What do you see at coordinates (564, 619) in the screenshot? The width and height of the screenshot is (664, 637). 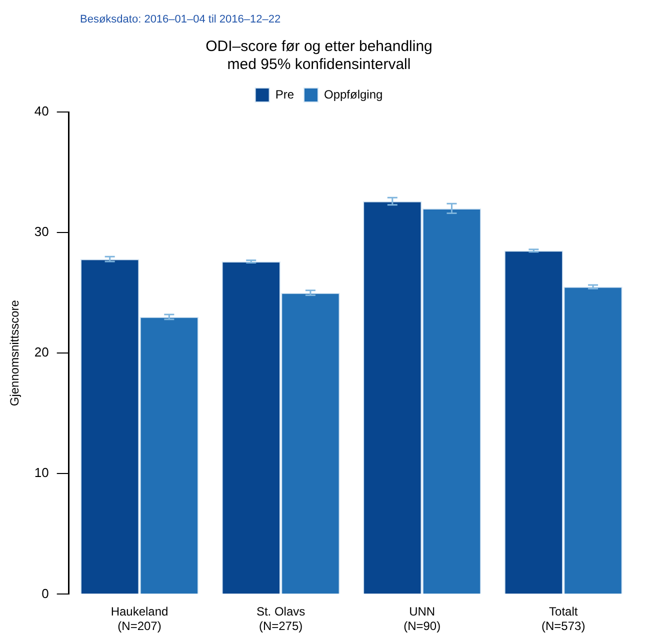 I see `x-tick-label: Totalt (N=573)` at bounding box center [564, 619].